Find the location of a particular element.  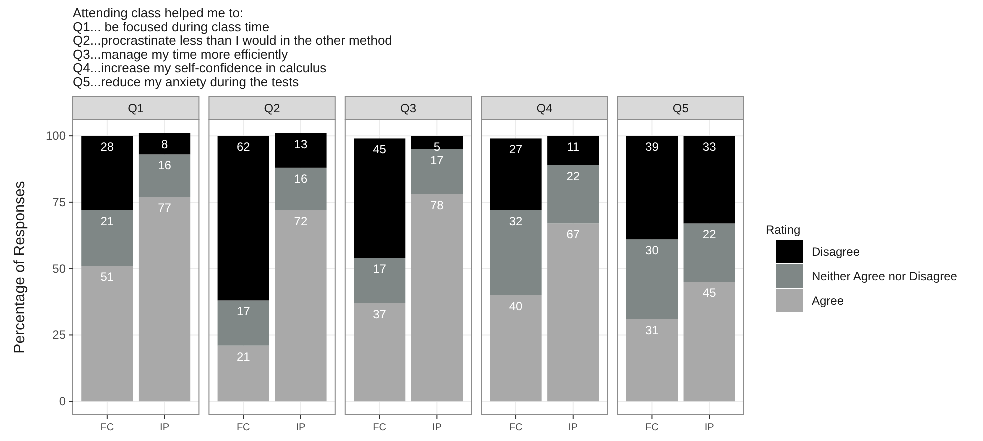

text: Q1... be focused during class time is located at coordinates (171, 26).